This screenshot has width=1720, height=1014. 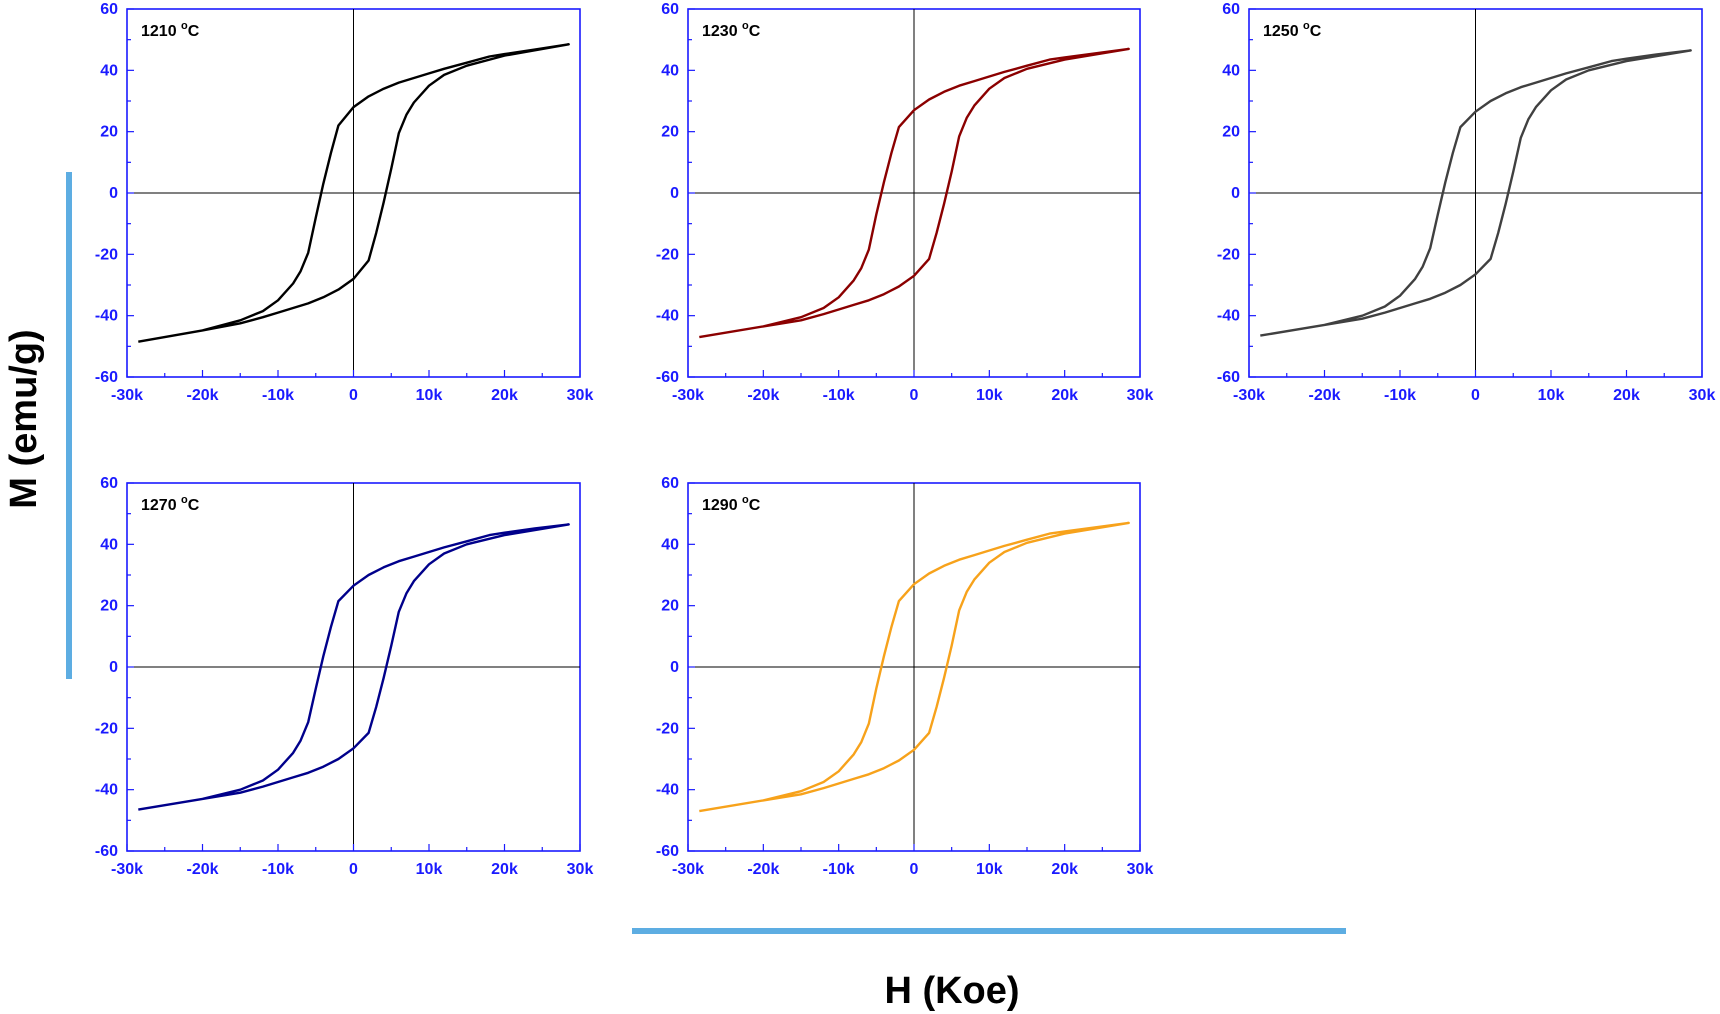 I want to click on panel-title-temp: 1250, so click(x=1283, y=31).